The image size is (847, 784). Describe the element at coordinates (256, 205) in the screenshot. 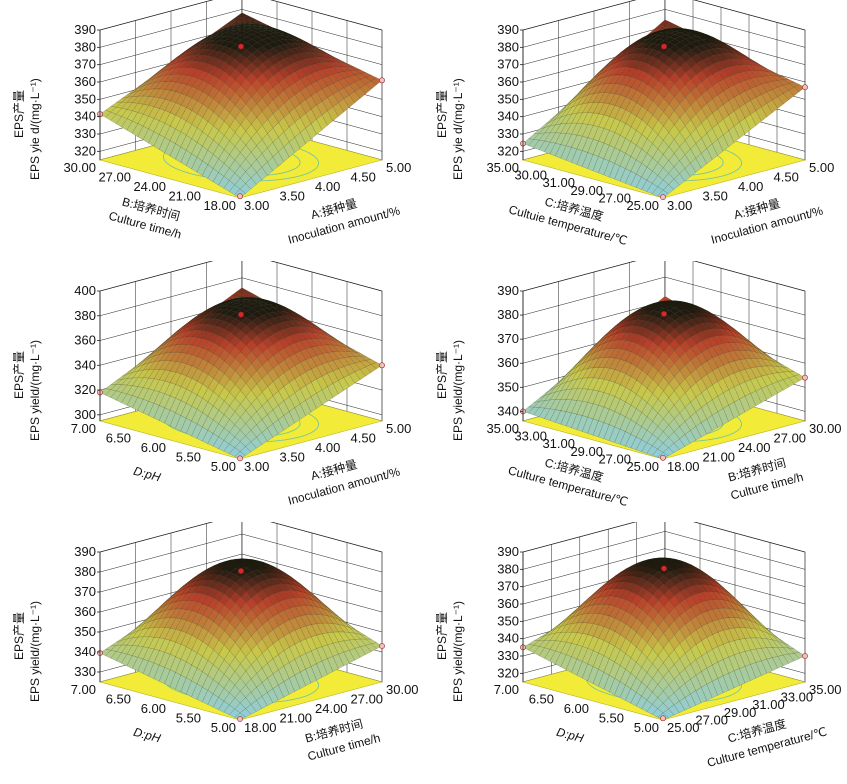

I see `right-axis-tick-label: 3.00` at that location.